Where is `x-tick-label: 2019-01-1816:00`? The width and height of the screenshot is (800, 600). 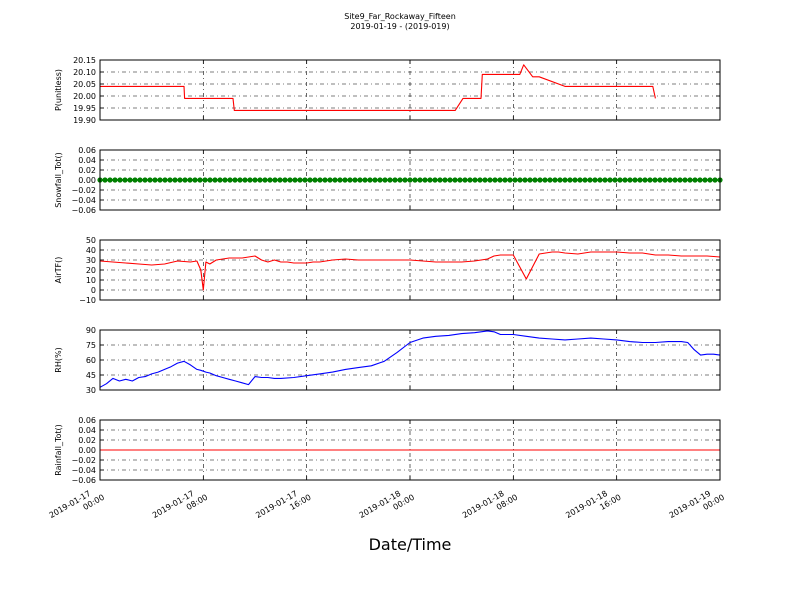
x-tick-label: 2019-01-1816:00 is located at coordinates (593, 506).